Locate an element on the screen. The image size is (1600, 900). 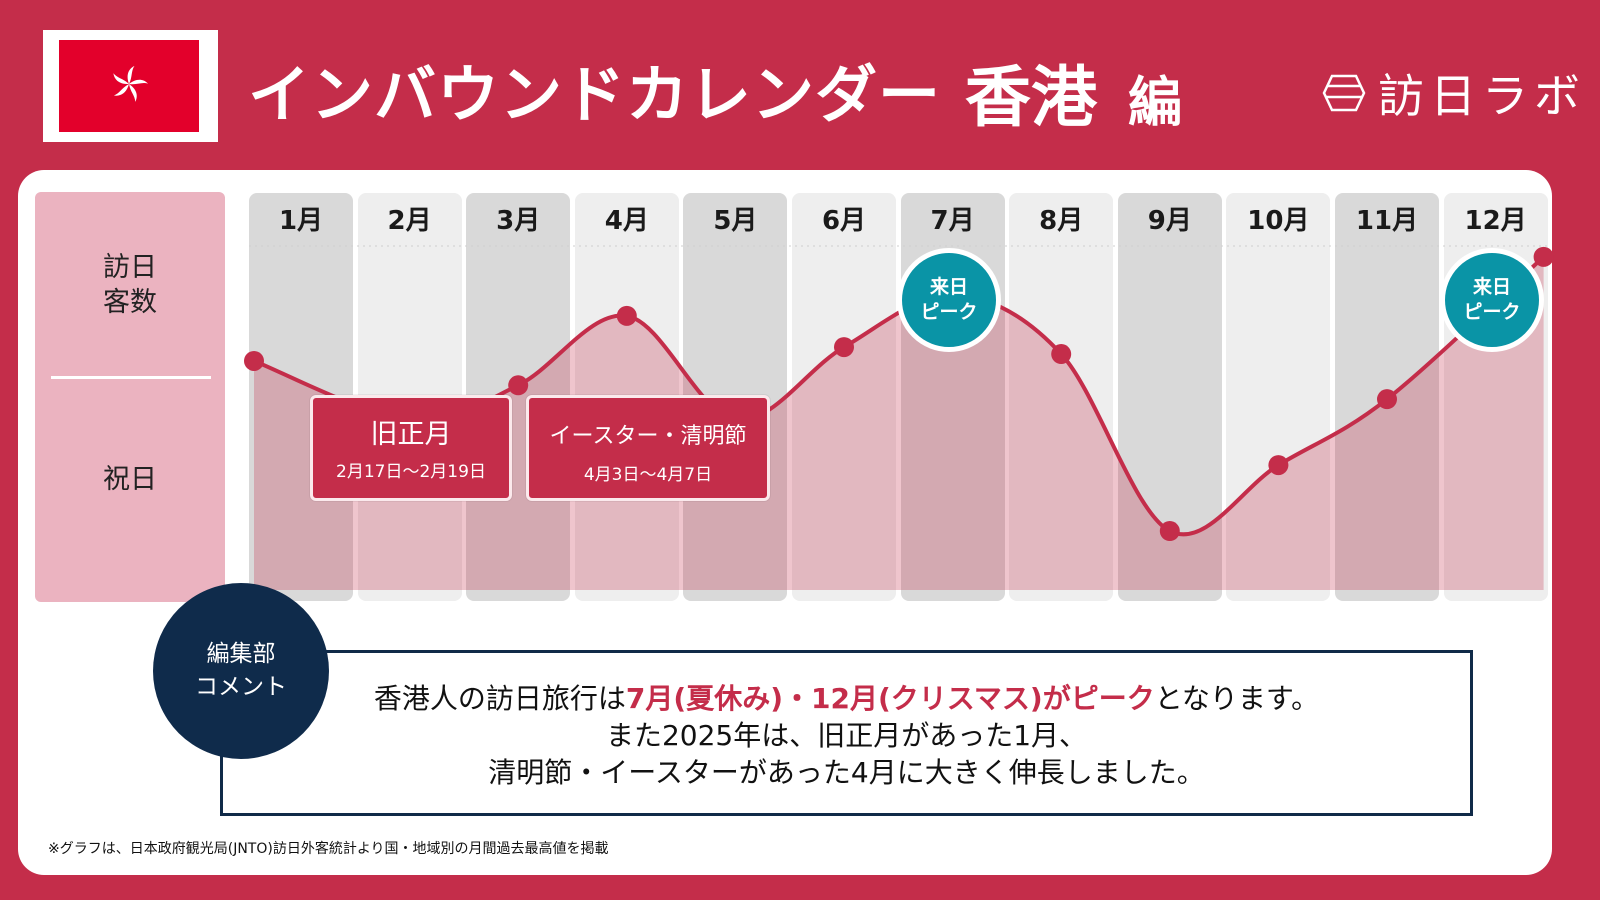
logo: 訪日ラボ is located at coordinates (1454, 93).